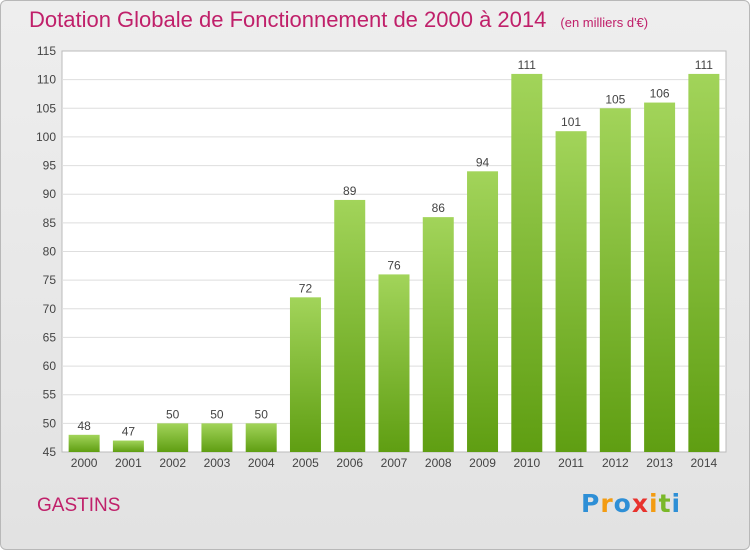  I want to click on logo-letter: t, so click(665, 503).